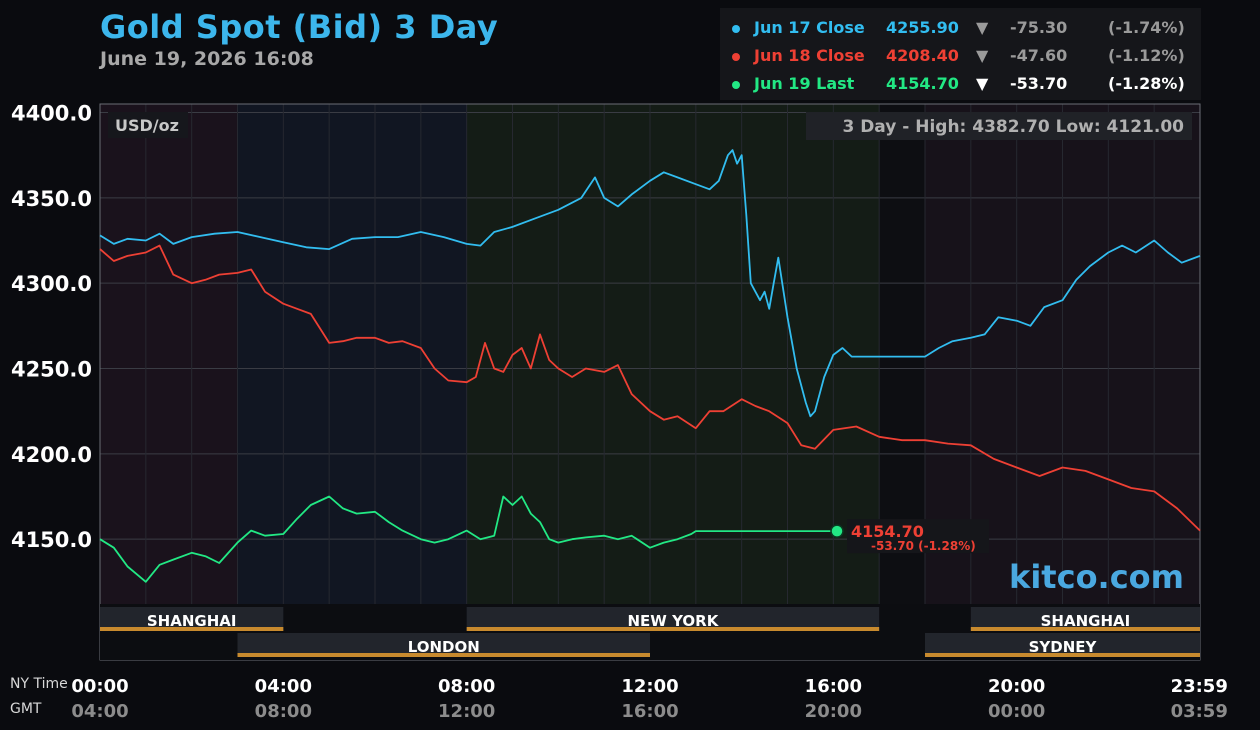 This screenshot has height=730, width=1260. Describe the element at coordinates (1199, 686) in the screenshot. I see `x-tick-label: 23:59` at that location.